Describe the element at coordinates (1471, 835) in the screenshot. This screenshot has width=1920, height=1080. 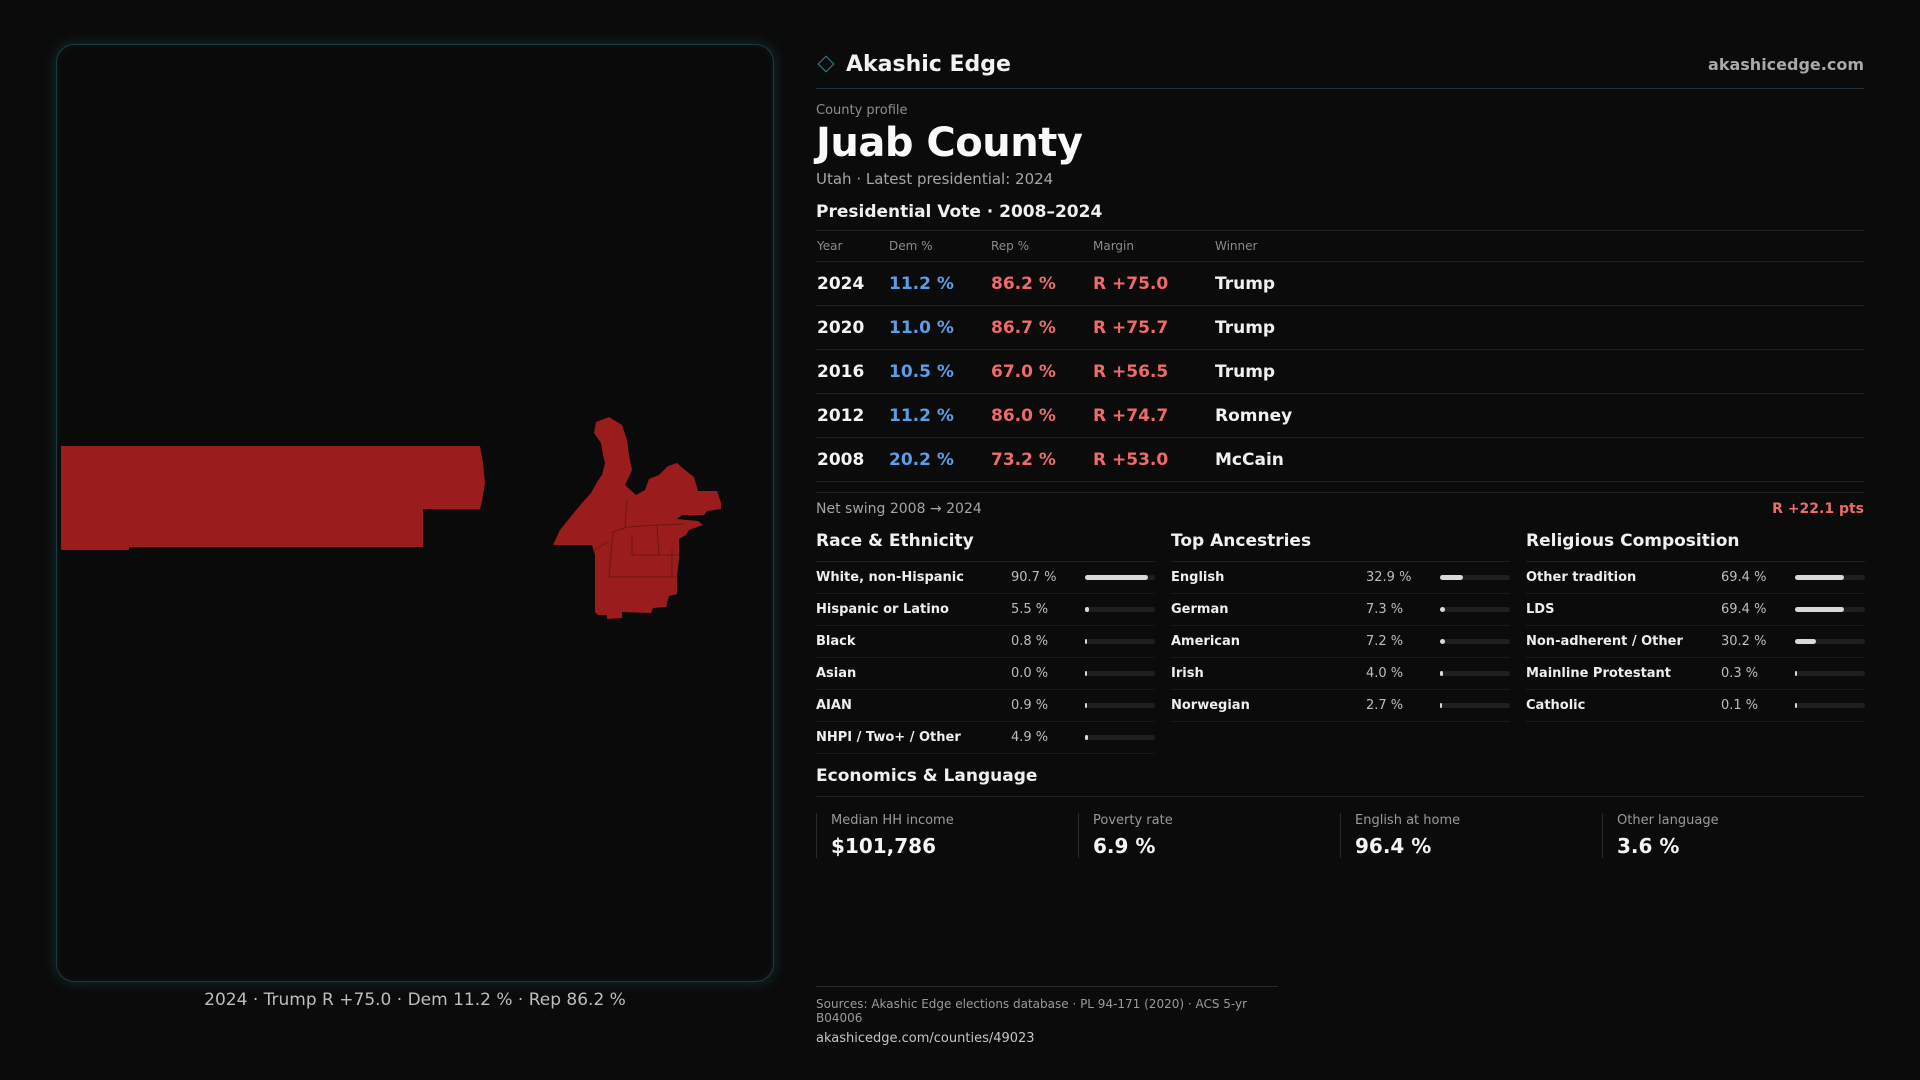
I see `econ-cell-english: English at home 96.4 %` at that location.